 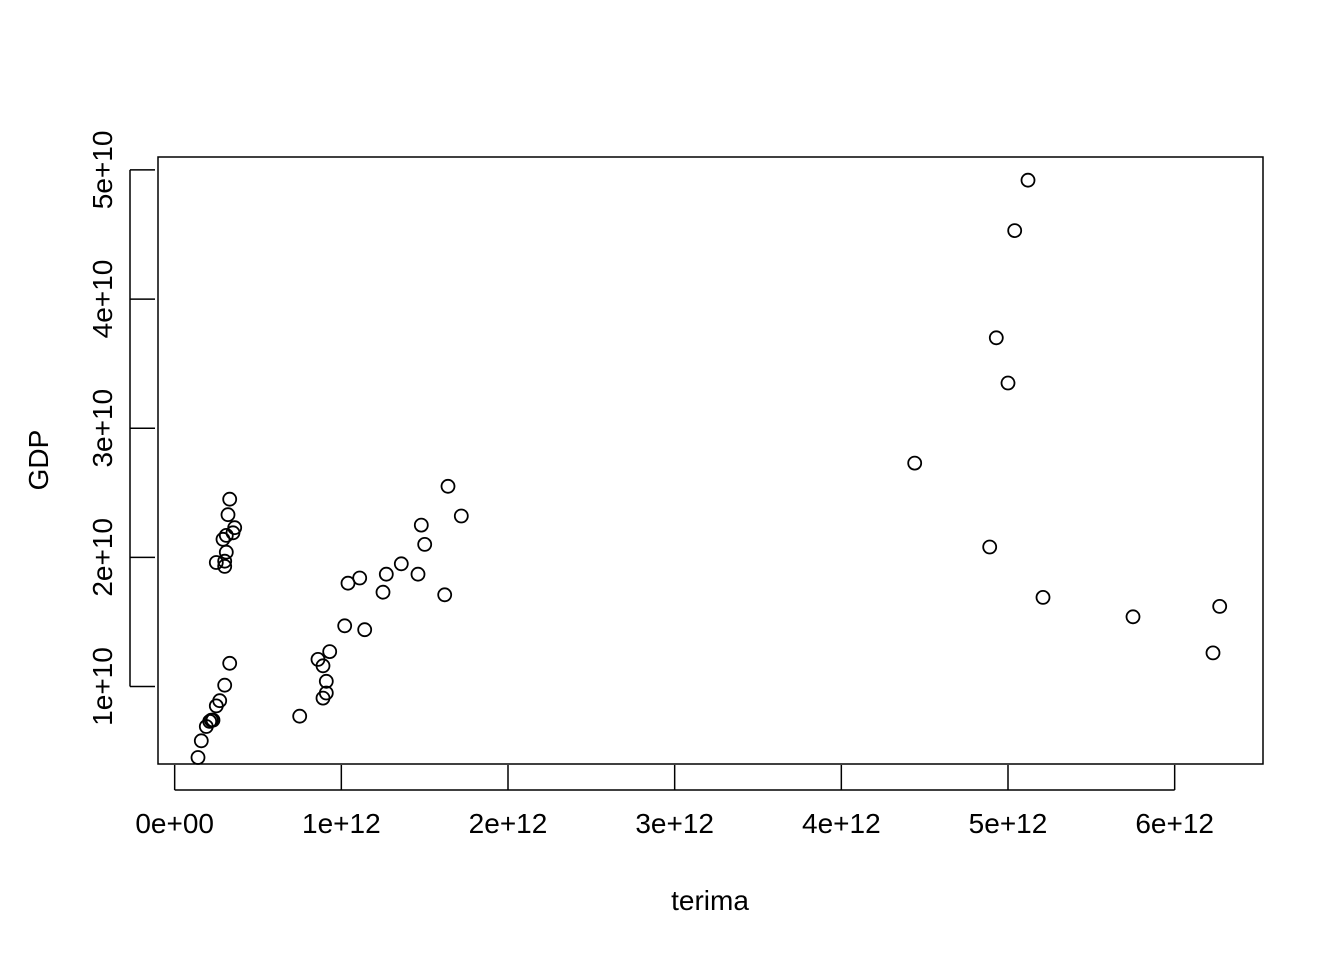 I want to click on y-tick-label: 3e+10, so click(x=102, y=428).